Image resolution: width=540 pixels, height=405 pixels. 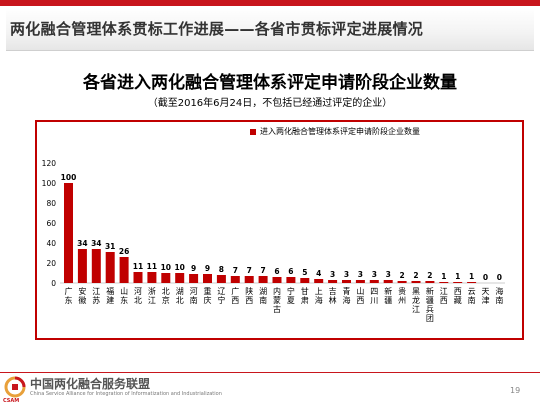 What do you see at coordinates (51, 243) in the screenshot?
I see `y-tick-label: 40` at bounding box center [51, 243].